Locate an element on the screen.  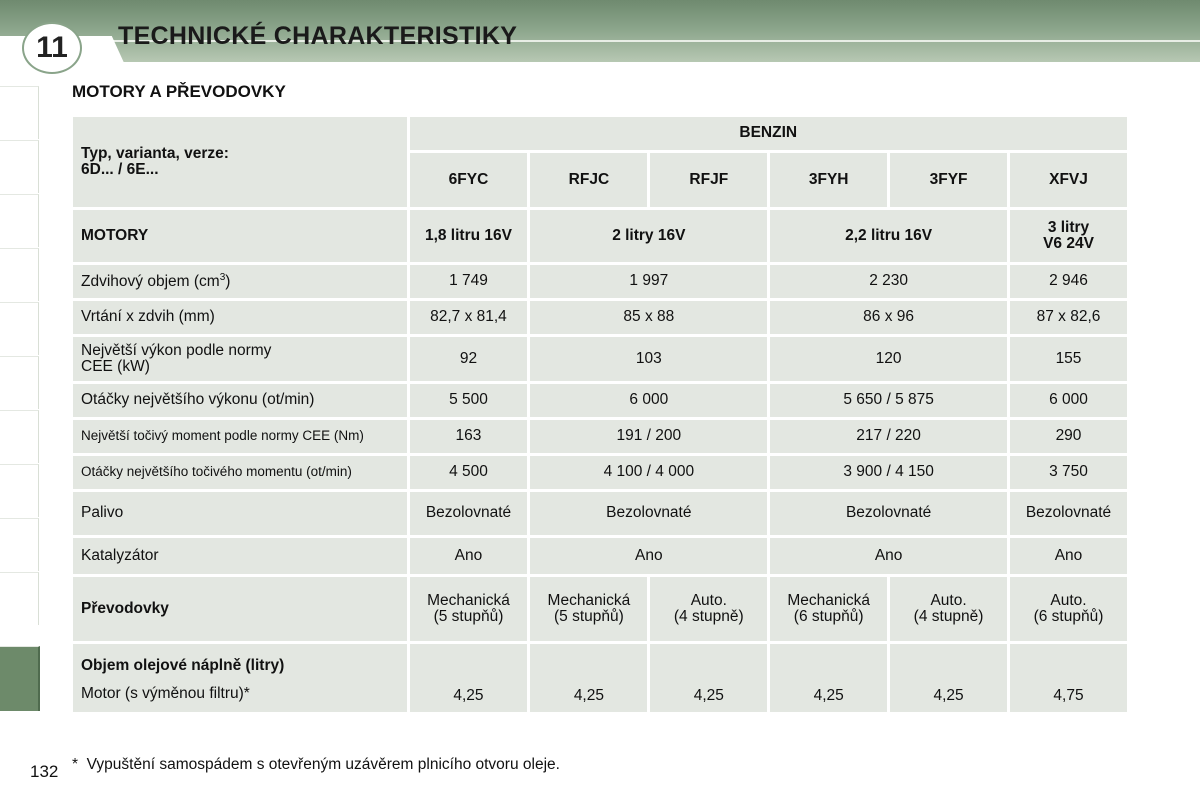
value-cell: 92 is located at coordinates (468, 359).